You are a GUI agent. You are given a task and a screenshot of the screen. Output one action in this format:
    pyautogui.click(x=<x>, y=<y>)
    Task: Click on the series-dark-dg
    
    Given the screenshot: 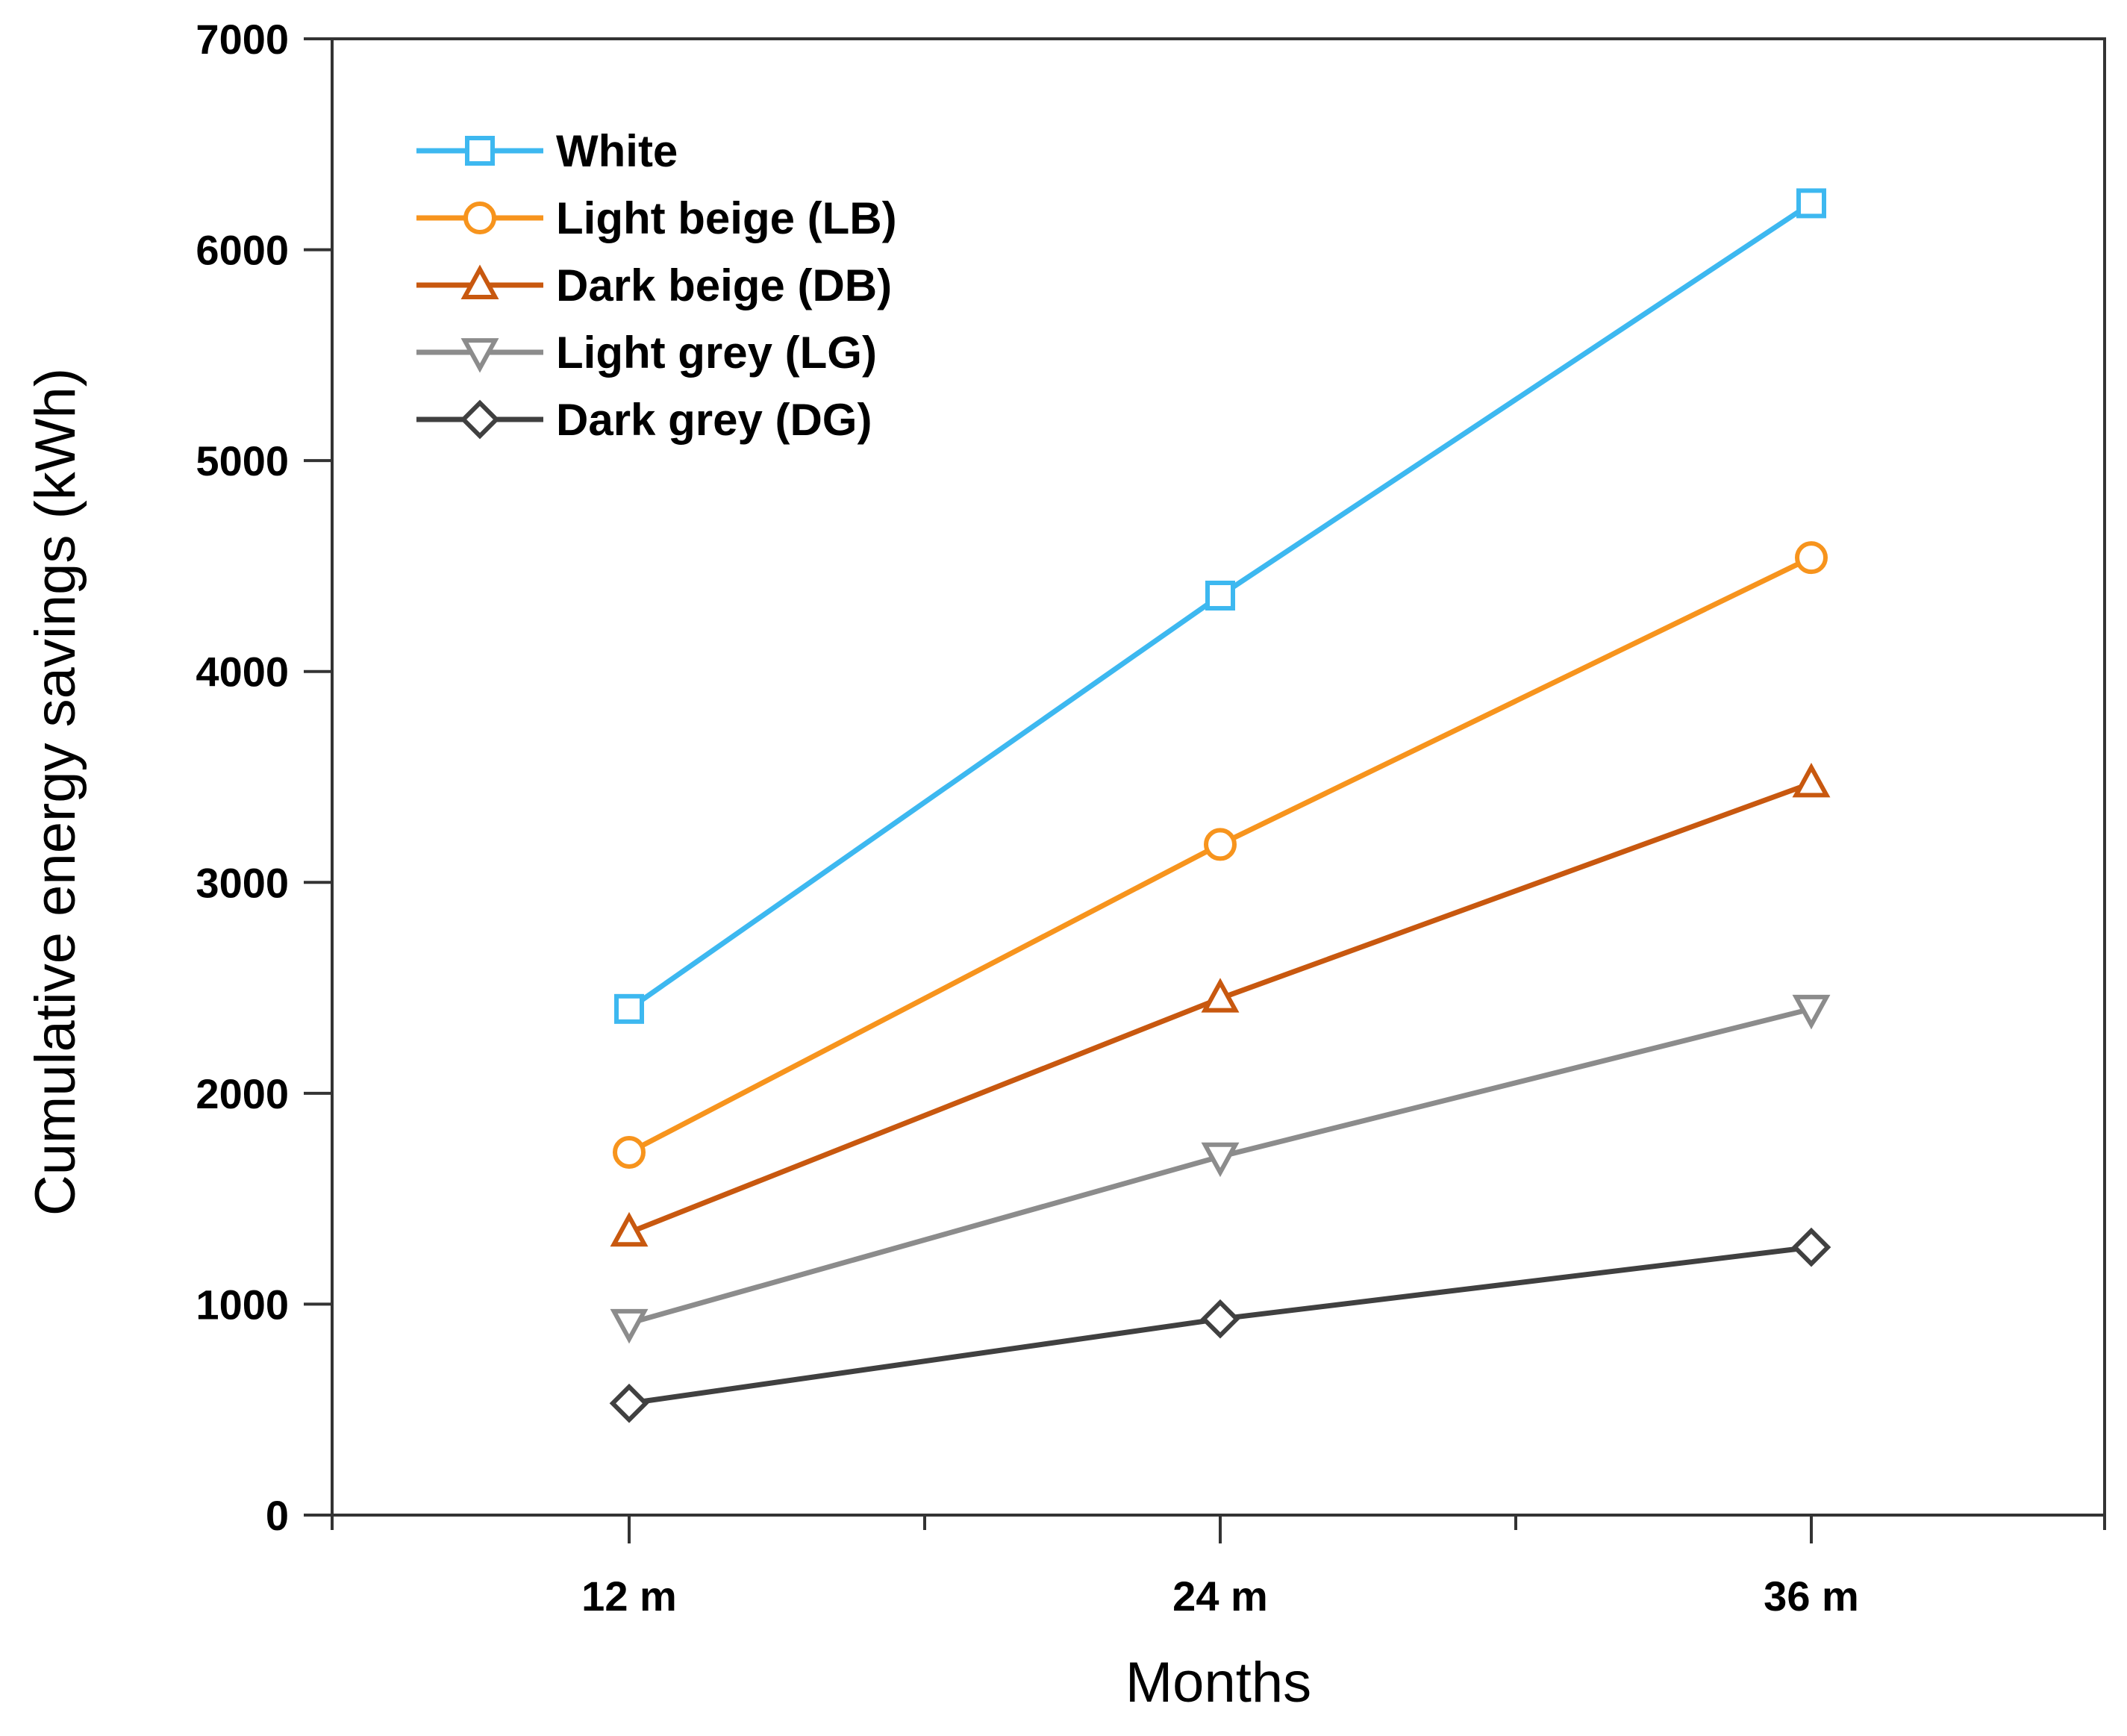 What is the action you would take?
    pyautogui.click(x=1220, y=1325)
    